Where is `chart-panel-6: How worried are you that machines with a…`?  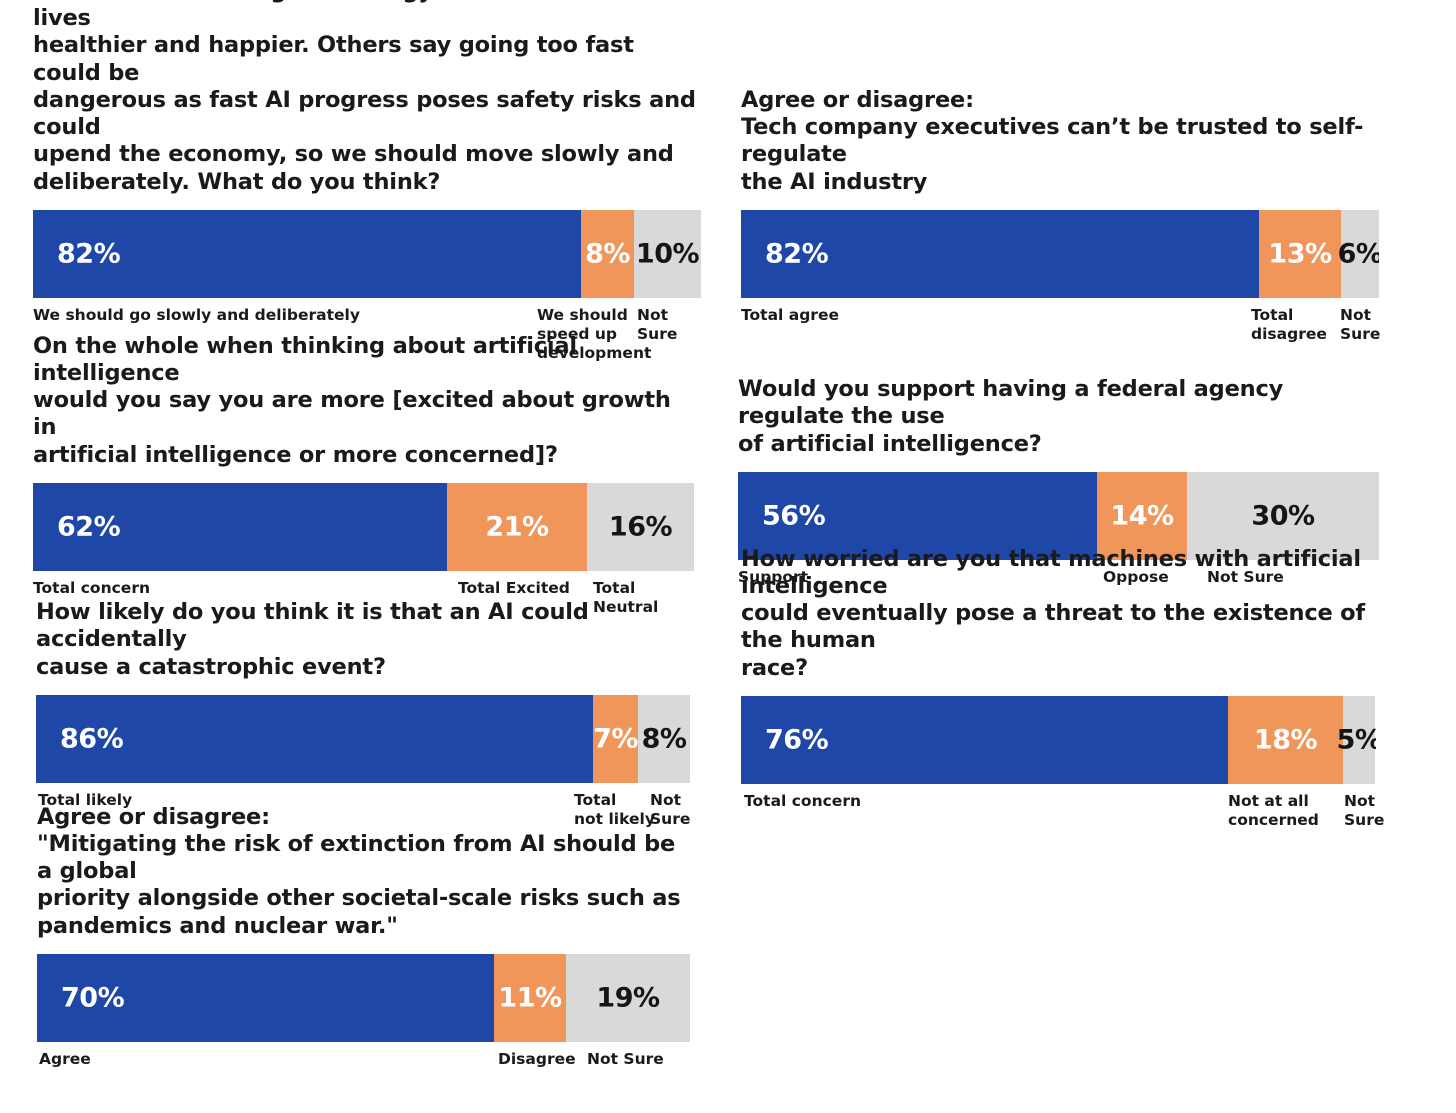 chart-panel-6: How worried are you that machines with a… is located at coordinates (1062, 687).